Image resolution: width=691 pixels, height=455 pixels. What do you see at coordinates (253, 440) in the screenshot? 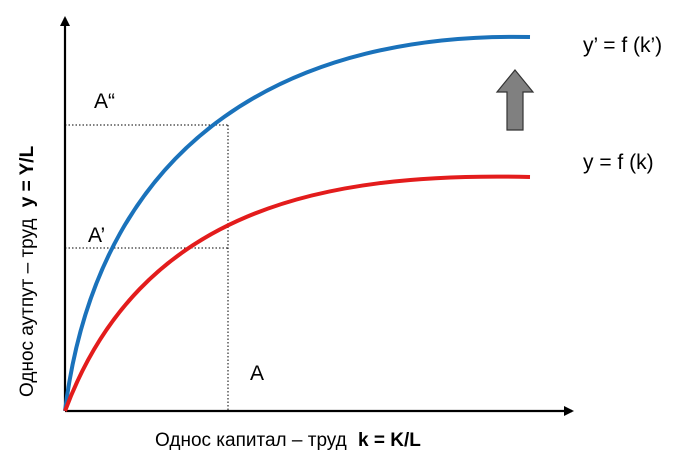
I see `x-axis-title-text: Однос капитал – труд` at bounding box center [253, 440].